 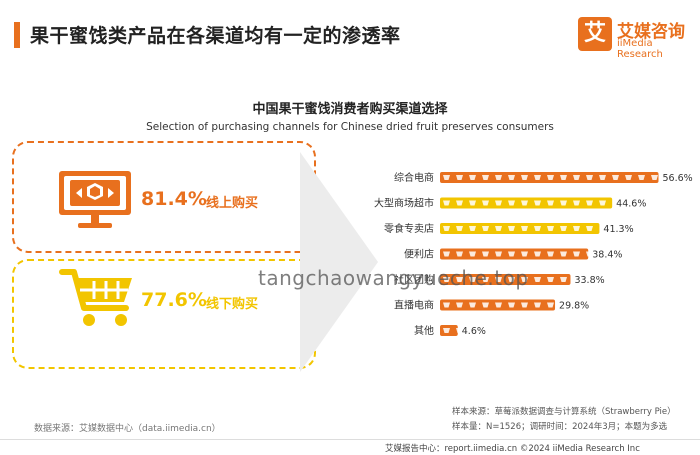 What do you see at coordinates (127, 429) in the screenshot?
I see `source-text: 数据来源：艾媒数据中心（data.iimedia.cn）` at bounding box center [127, 429].